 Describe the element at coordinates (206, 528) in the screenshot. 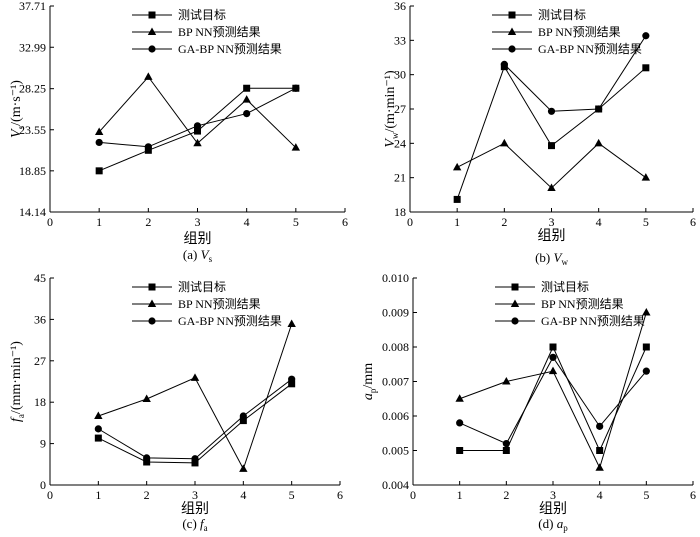

I see `caption-sub: a` at that location.